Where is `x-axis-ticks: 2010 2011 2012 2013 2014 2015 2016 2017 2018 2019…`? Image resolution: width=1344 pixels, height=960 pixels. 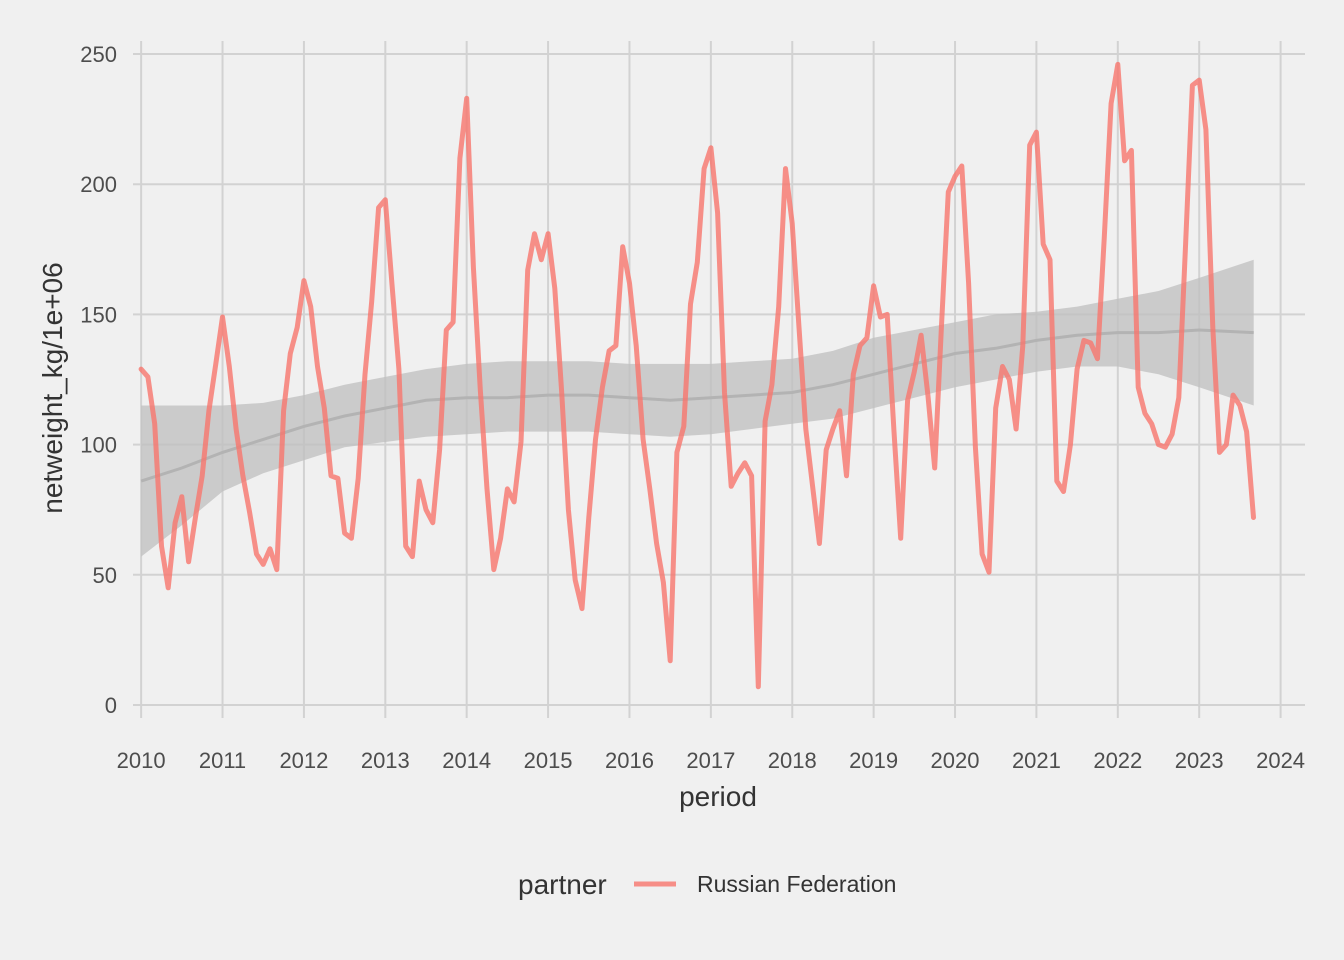 x-axis-ticks: 2010 2011 2012 2013 2014 2015 2016 2017 2018 2019… is located at coordinates (711, 760).